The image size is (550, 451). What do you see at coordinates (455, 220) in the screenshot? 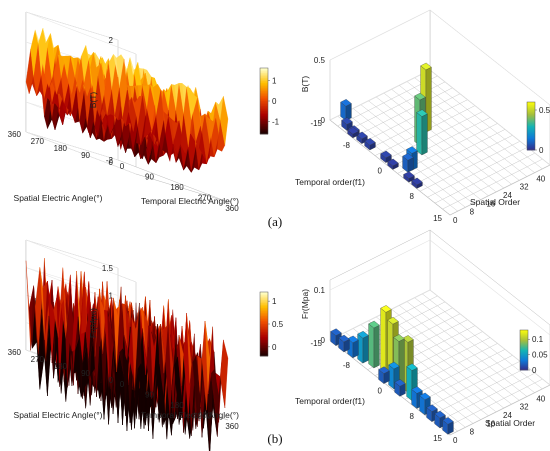
I see `y-tick-label: 0` at bounding box center [455, 220].